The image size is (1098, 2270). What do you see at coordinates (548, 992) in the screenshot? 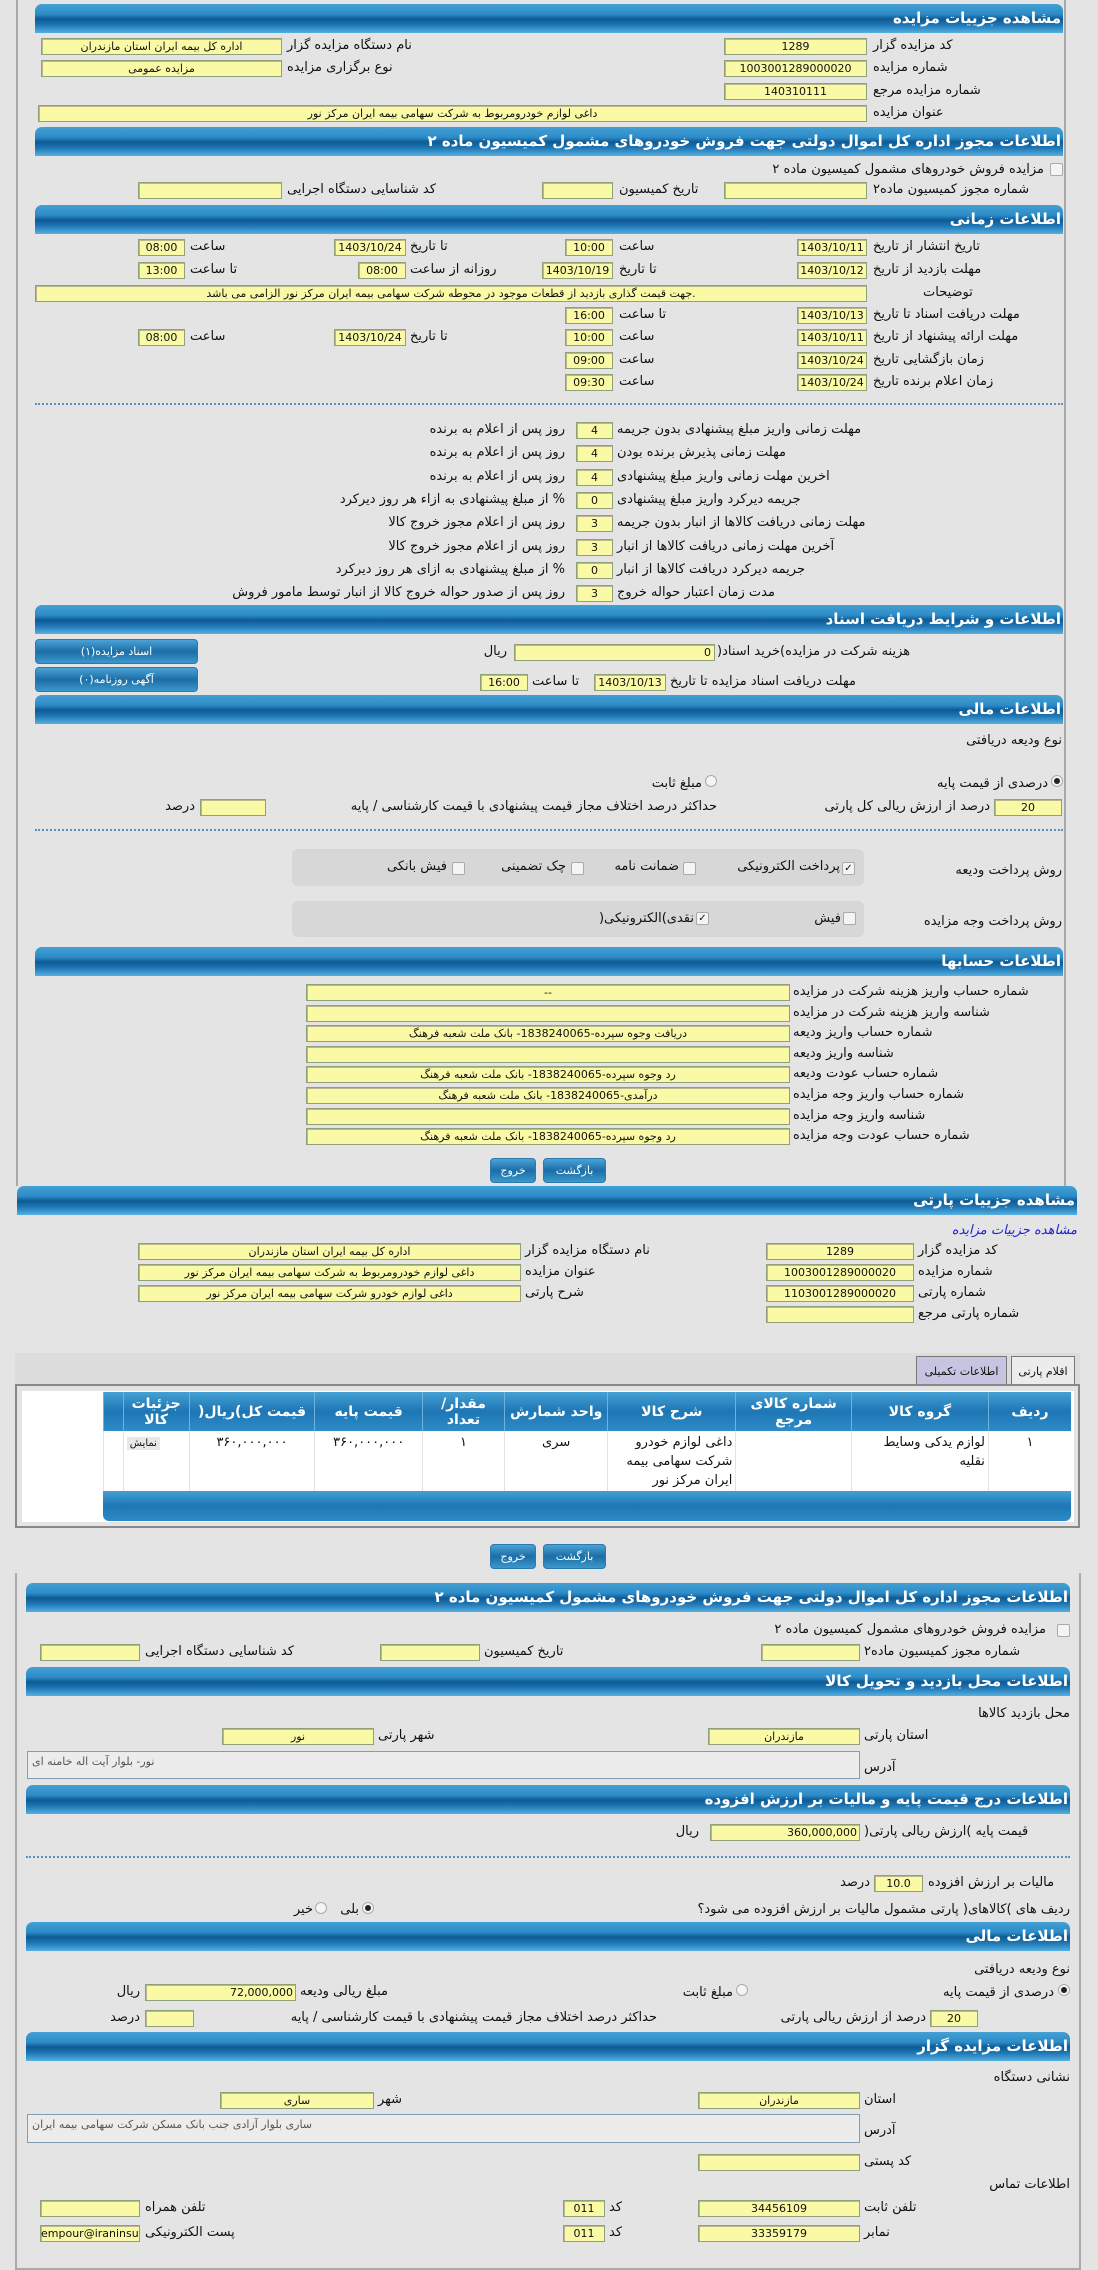
I see `account-field: --` at bounding box center [548, 992].